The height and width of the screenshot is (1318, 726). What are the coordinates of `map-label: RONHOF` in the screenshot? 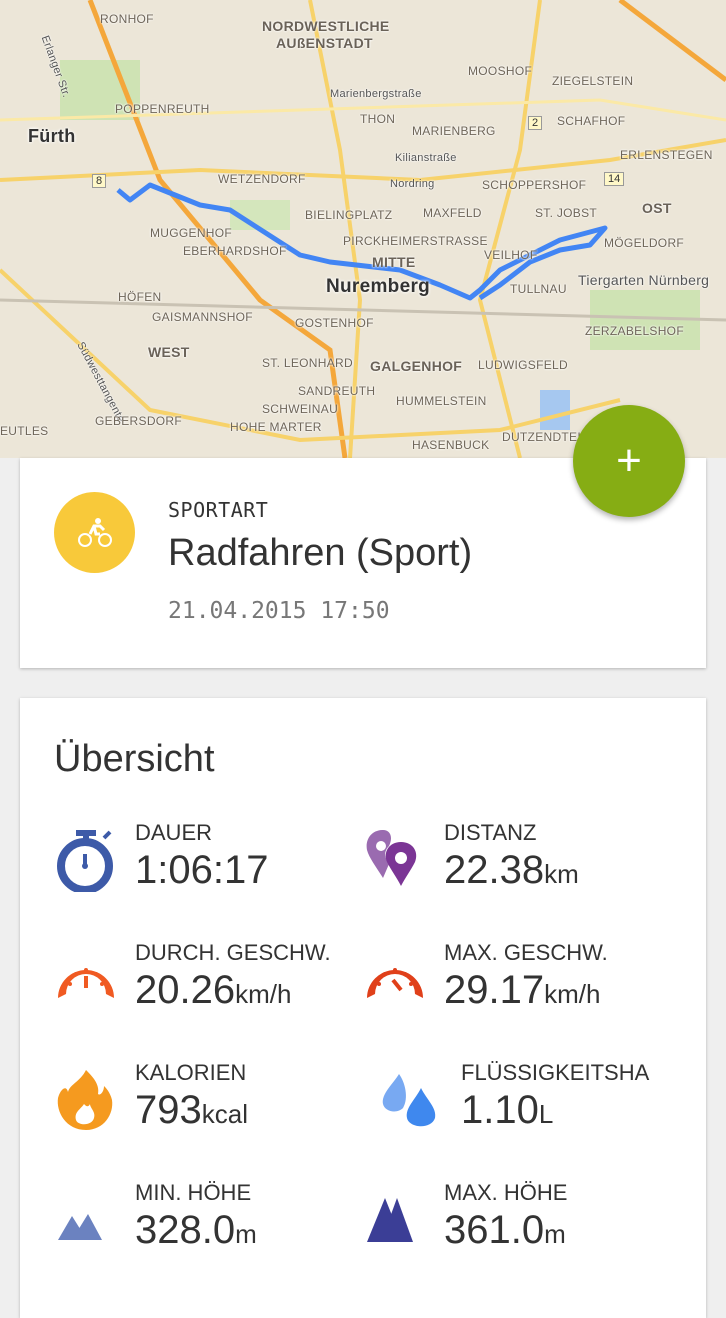 It's located at (127, 19).